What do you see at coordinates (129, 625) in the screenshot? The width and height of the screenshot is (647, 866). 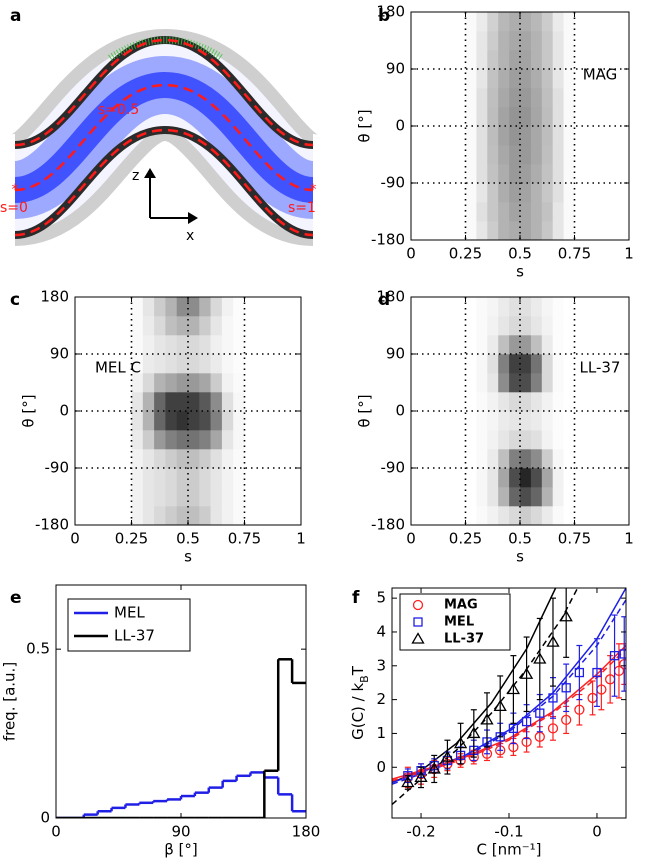 I see `legend: MEL LL-37` at bounding box center [129, 625].